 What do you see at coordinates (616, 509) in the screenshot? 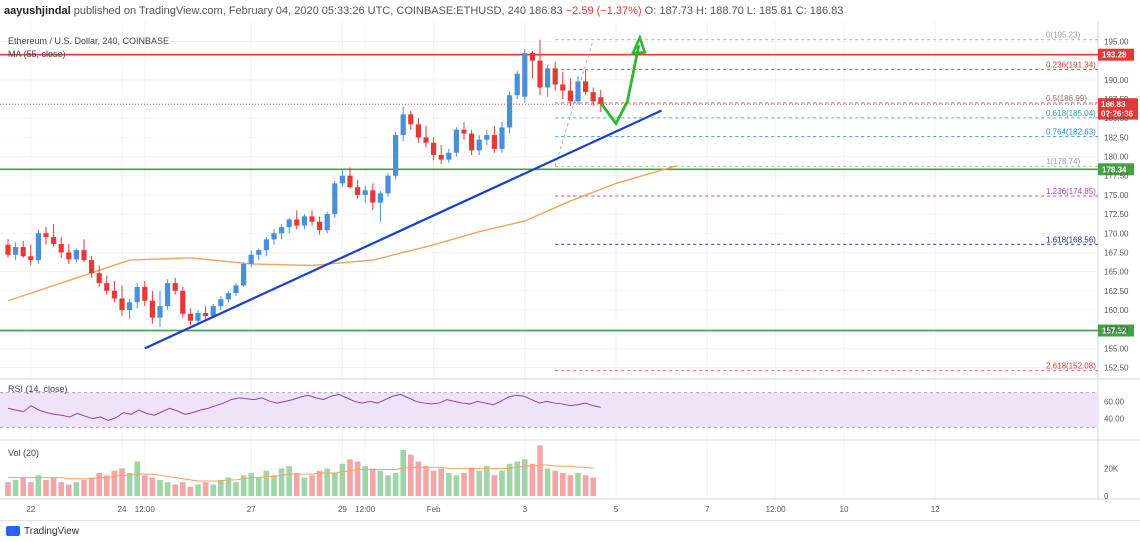
I see `time-tick-label: 5` at bounding box center [616, 509].